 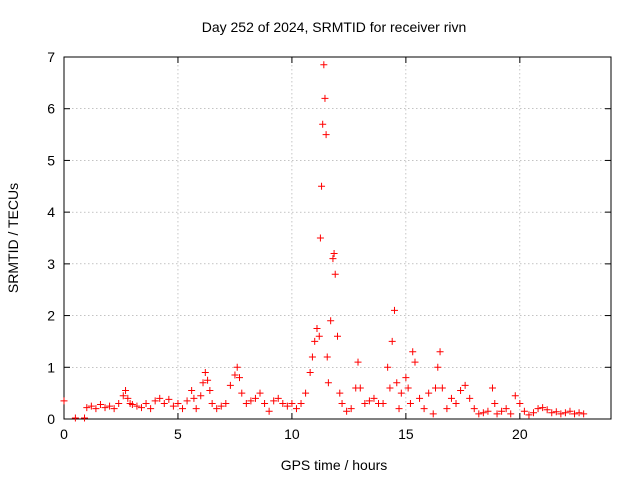 What do you see at coordinates (51, 367) in the screenshot?
I see `y-tick-label: 1` at bounding box center [51, 367].